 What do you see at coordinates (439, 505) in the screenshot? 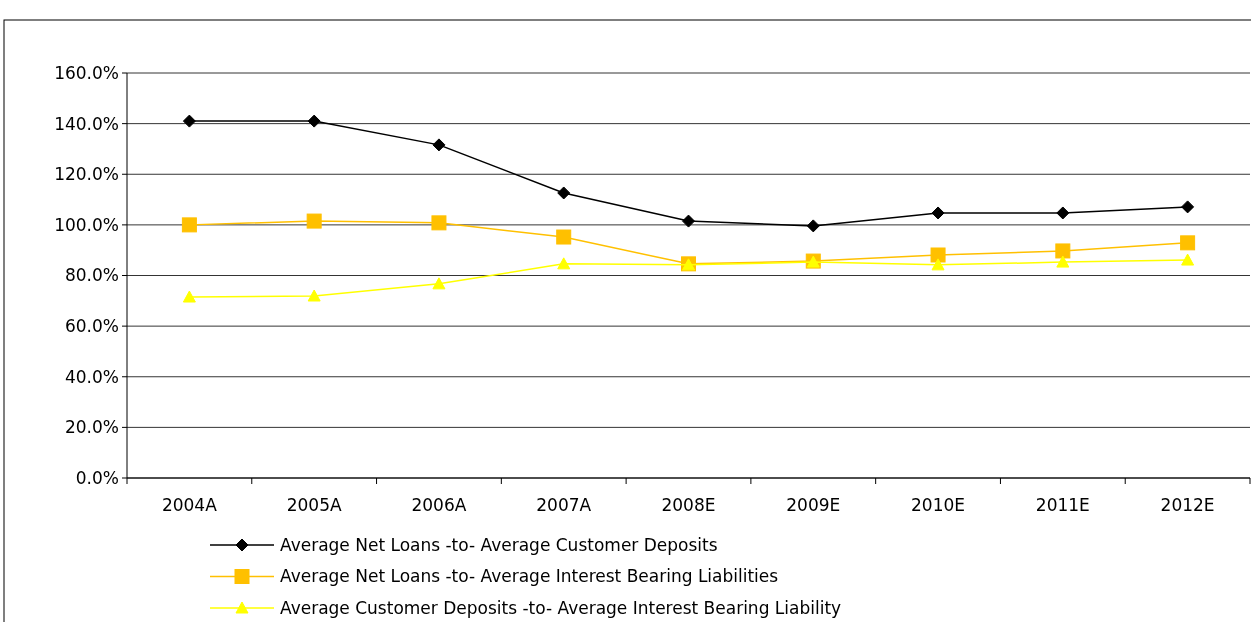
I see `x-tick-label: 2006A` at bounding box center [439, 505].